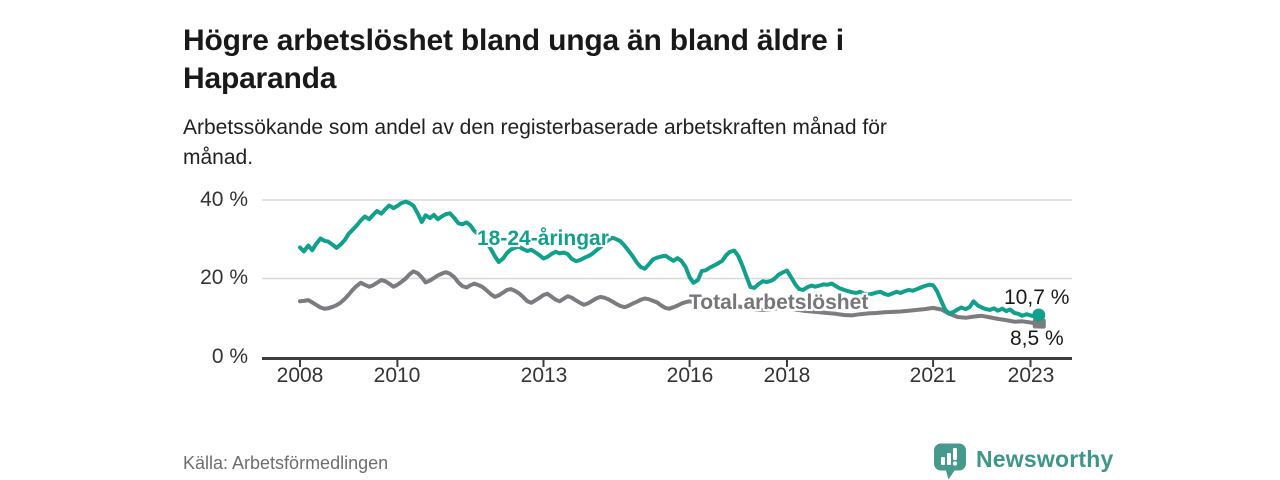 The image size is (1280, 480). I want to click on newsworthy-wordmark: Newsworthy, so click(1045, 459).